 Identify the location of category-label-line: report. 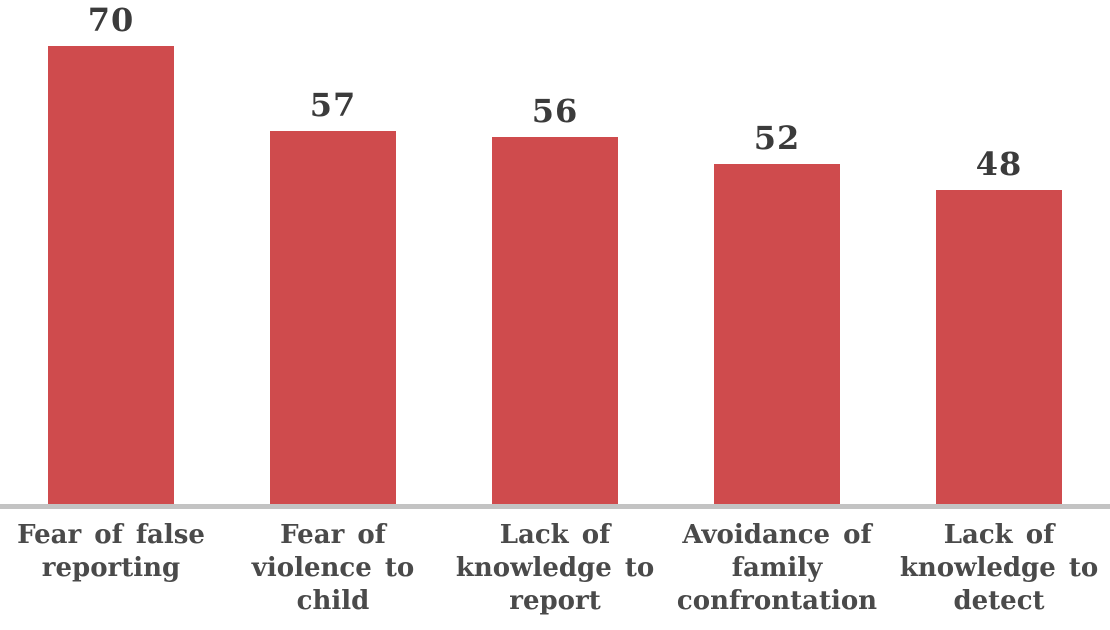
(555, 601).